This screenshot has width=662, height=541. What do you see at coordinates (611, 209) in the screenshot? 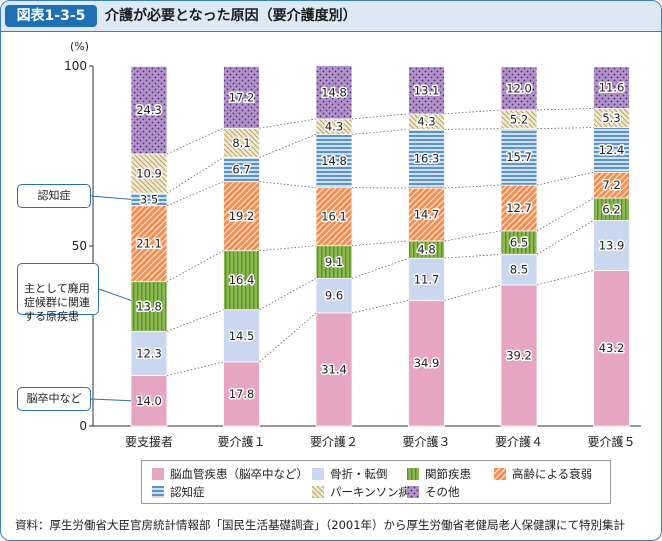
I see `data-label-joint: 6.2` at bounding box center [611, 209].